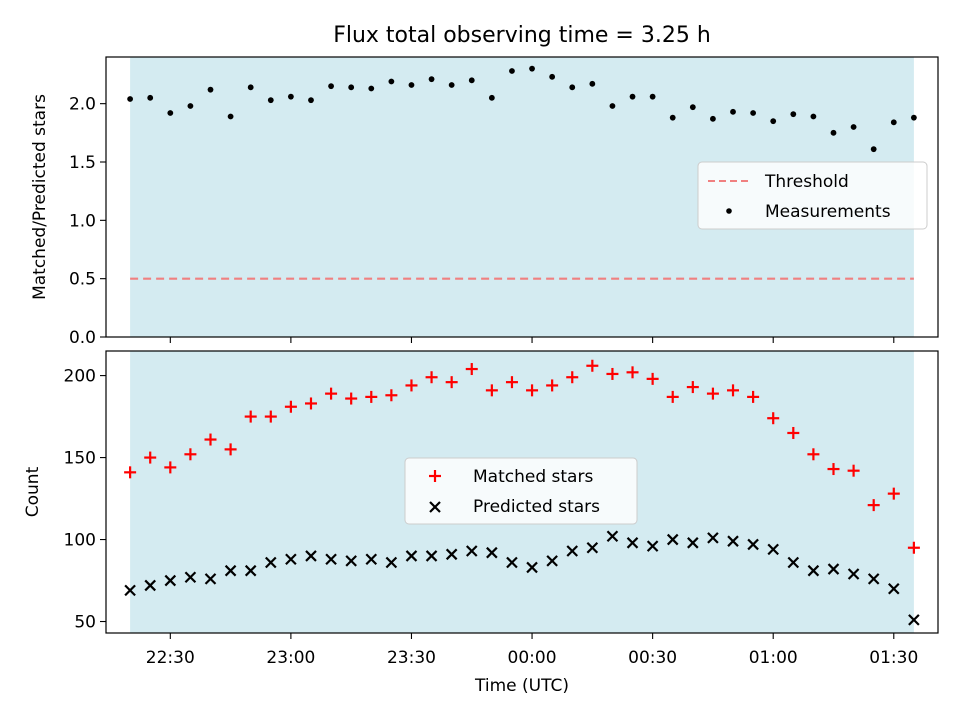 This screenshot has height=720, width=960. I want to click on legend-predicted-swatch, so click(435, 507).